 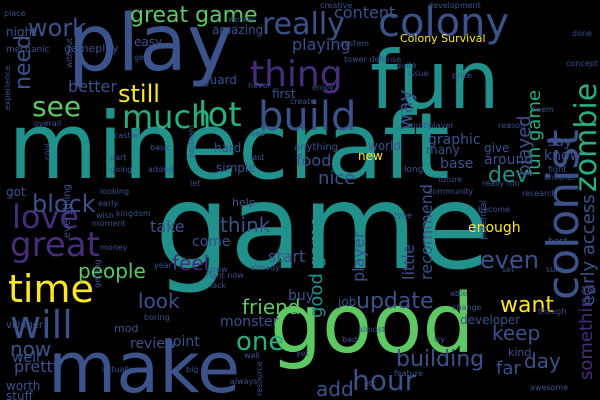 I want to click on word-big: big, so click(x=192, y=369).